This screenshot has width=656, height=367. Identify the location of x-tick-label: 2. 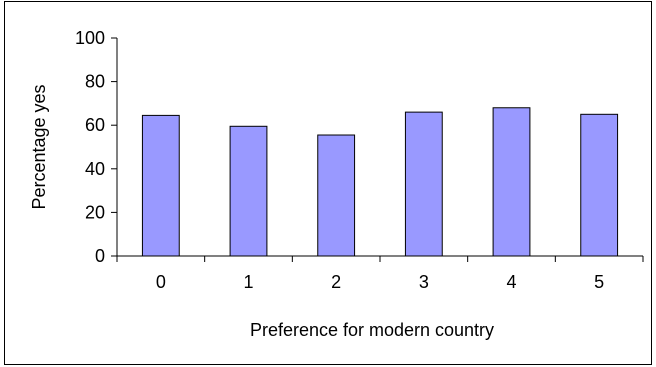
(336, 282).